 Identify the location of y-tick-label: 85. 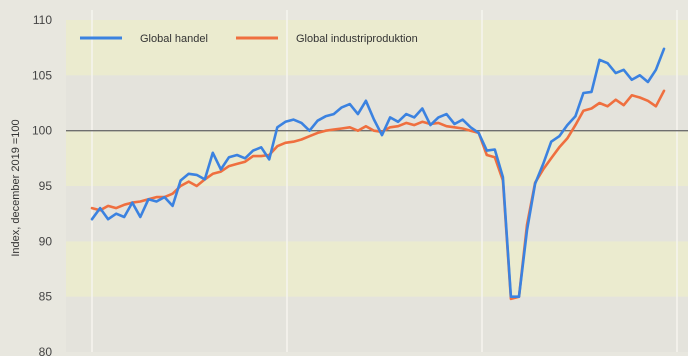
(46, 297).